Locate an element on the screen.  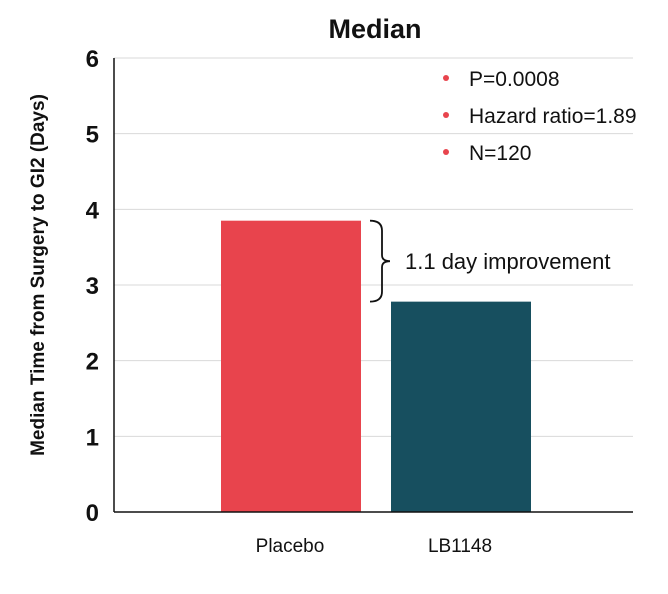
x-tick-label: LB1148 is located at coordinates (460, 546).